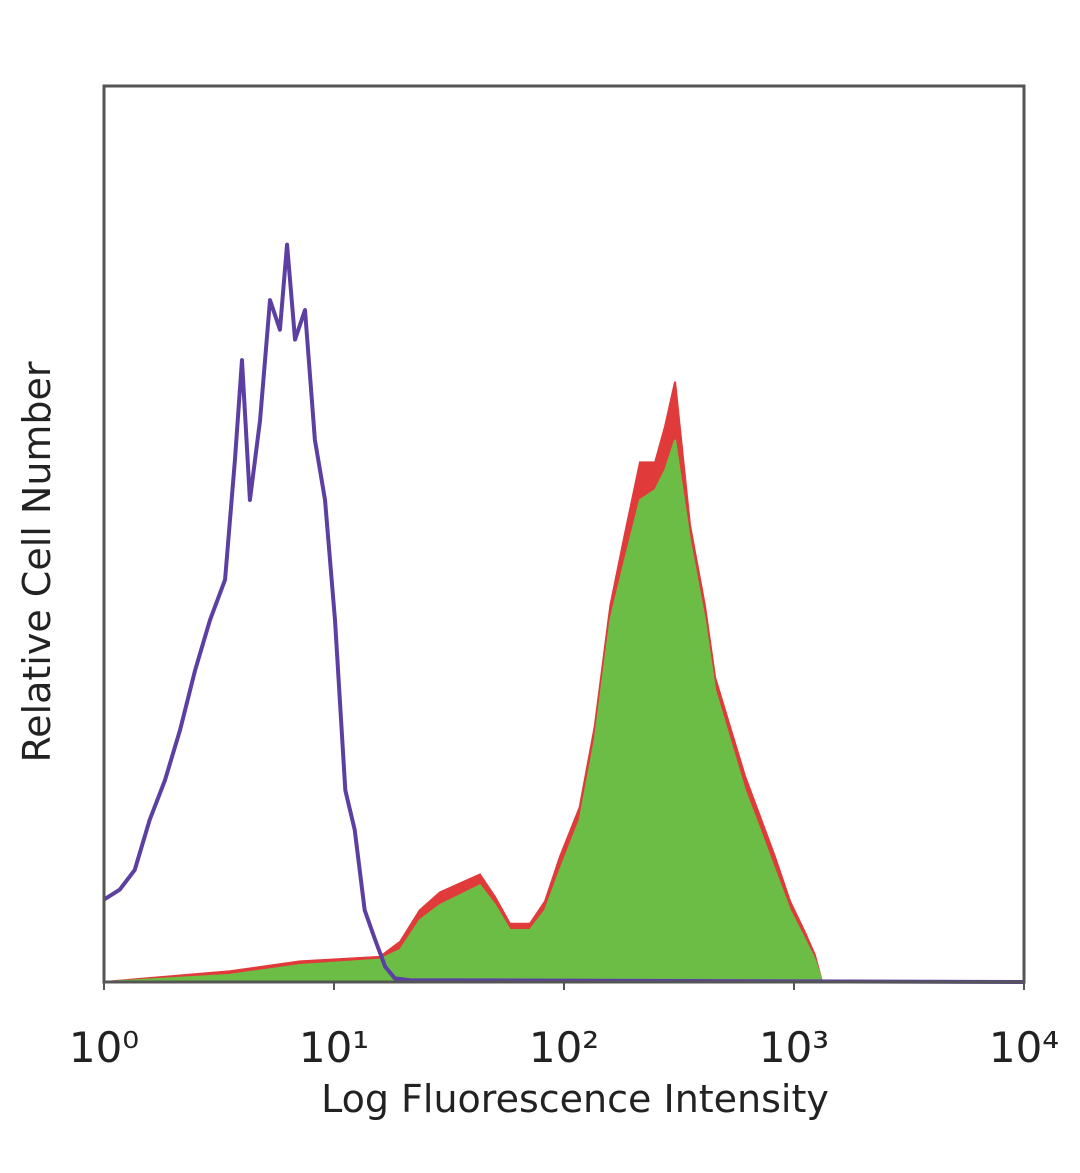 This screenshot has width=1080, height=1173. Describe the element at coordinates (37, 561) in the screenshot. I see `y-axis-label: Relative Cell Number` at that location.